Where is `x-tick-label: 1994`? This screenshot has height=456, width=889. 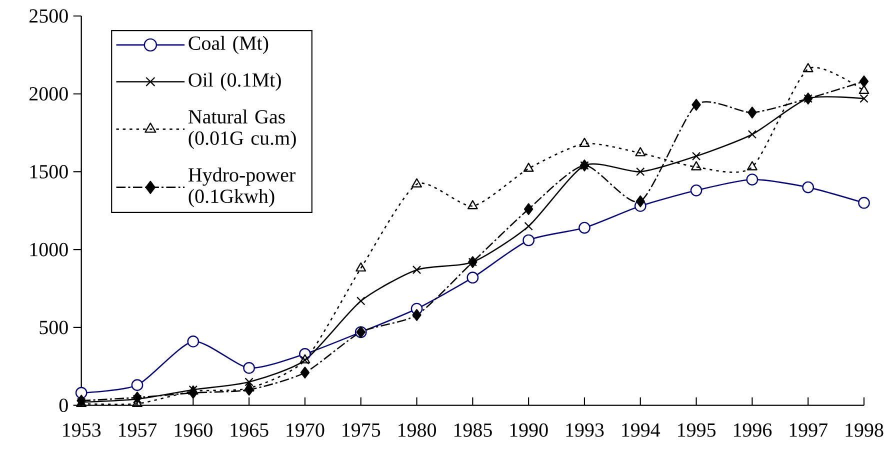
x-tick-label: 1994 is located at coordinates (641, 430).